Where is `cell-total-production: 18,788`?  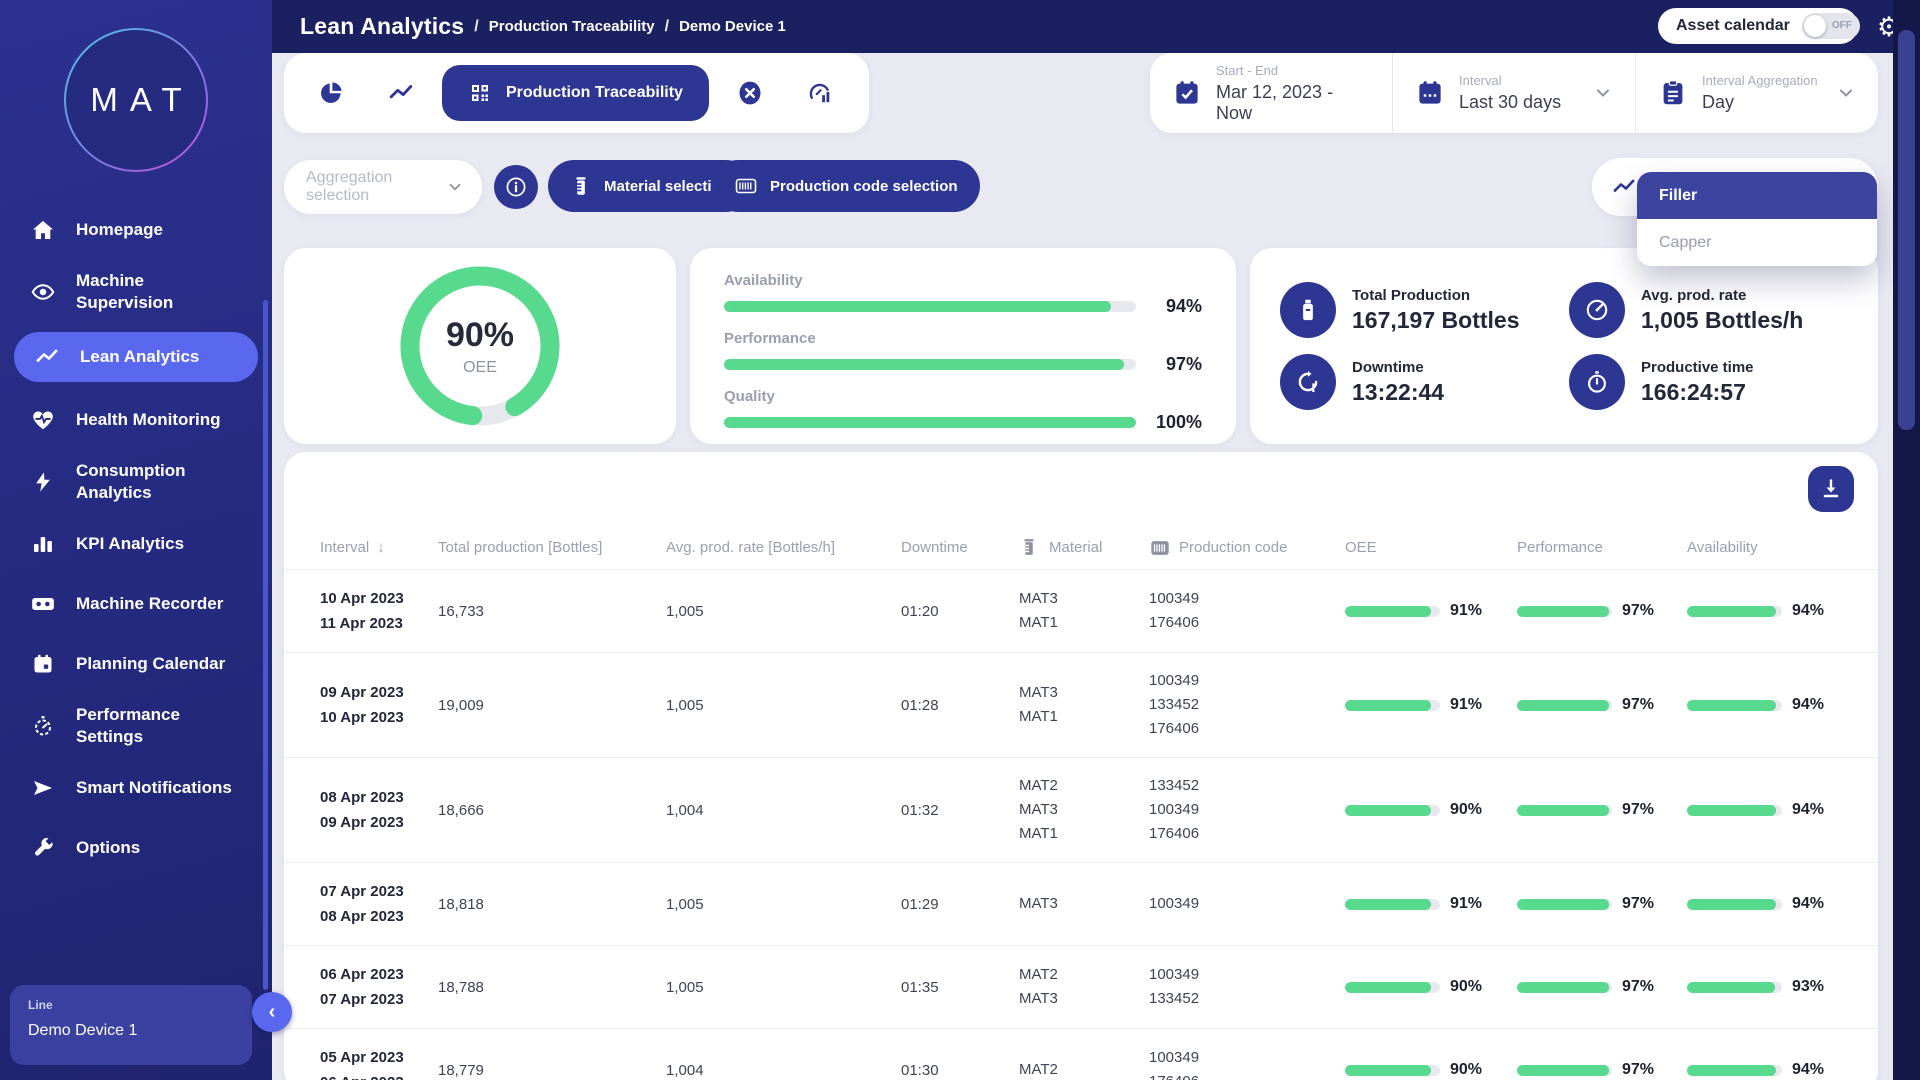
cell-total-production: 18,788 is located at coordinates (461, 987).